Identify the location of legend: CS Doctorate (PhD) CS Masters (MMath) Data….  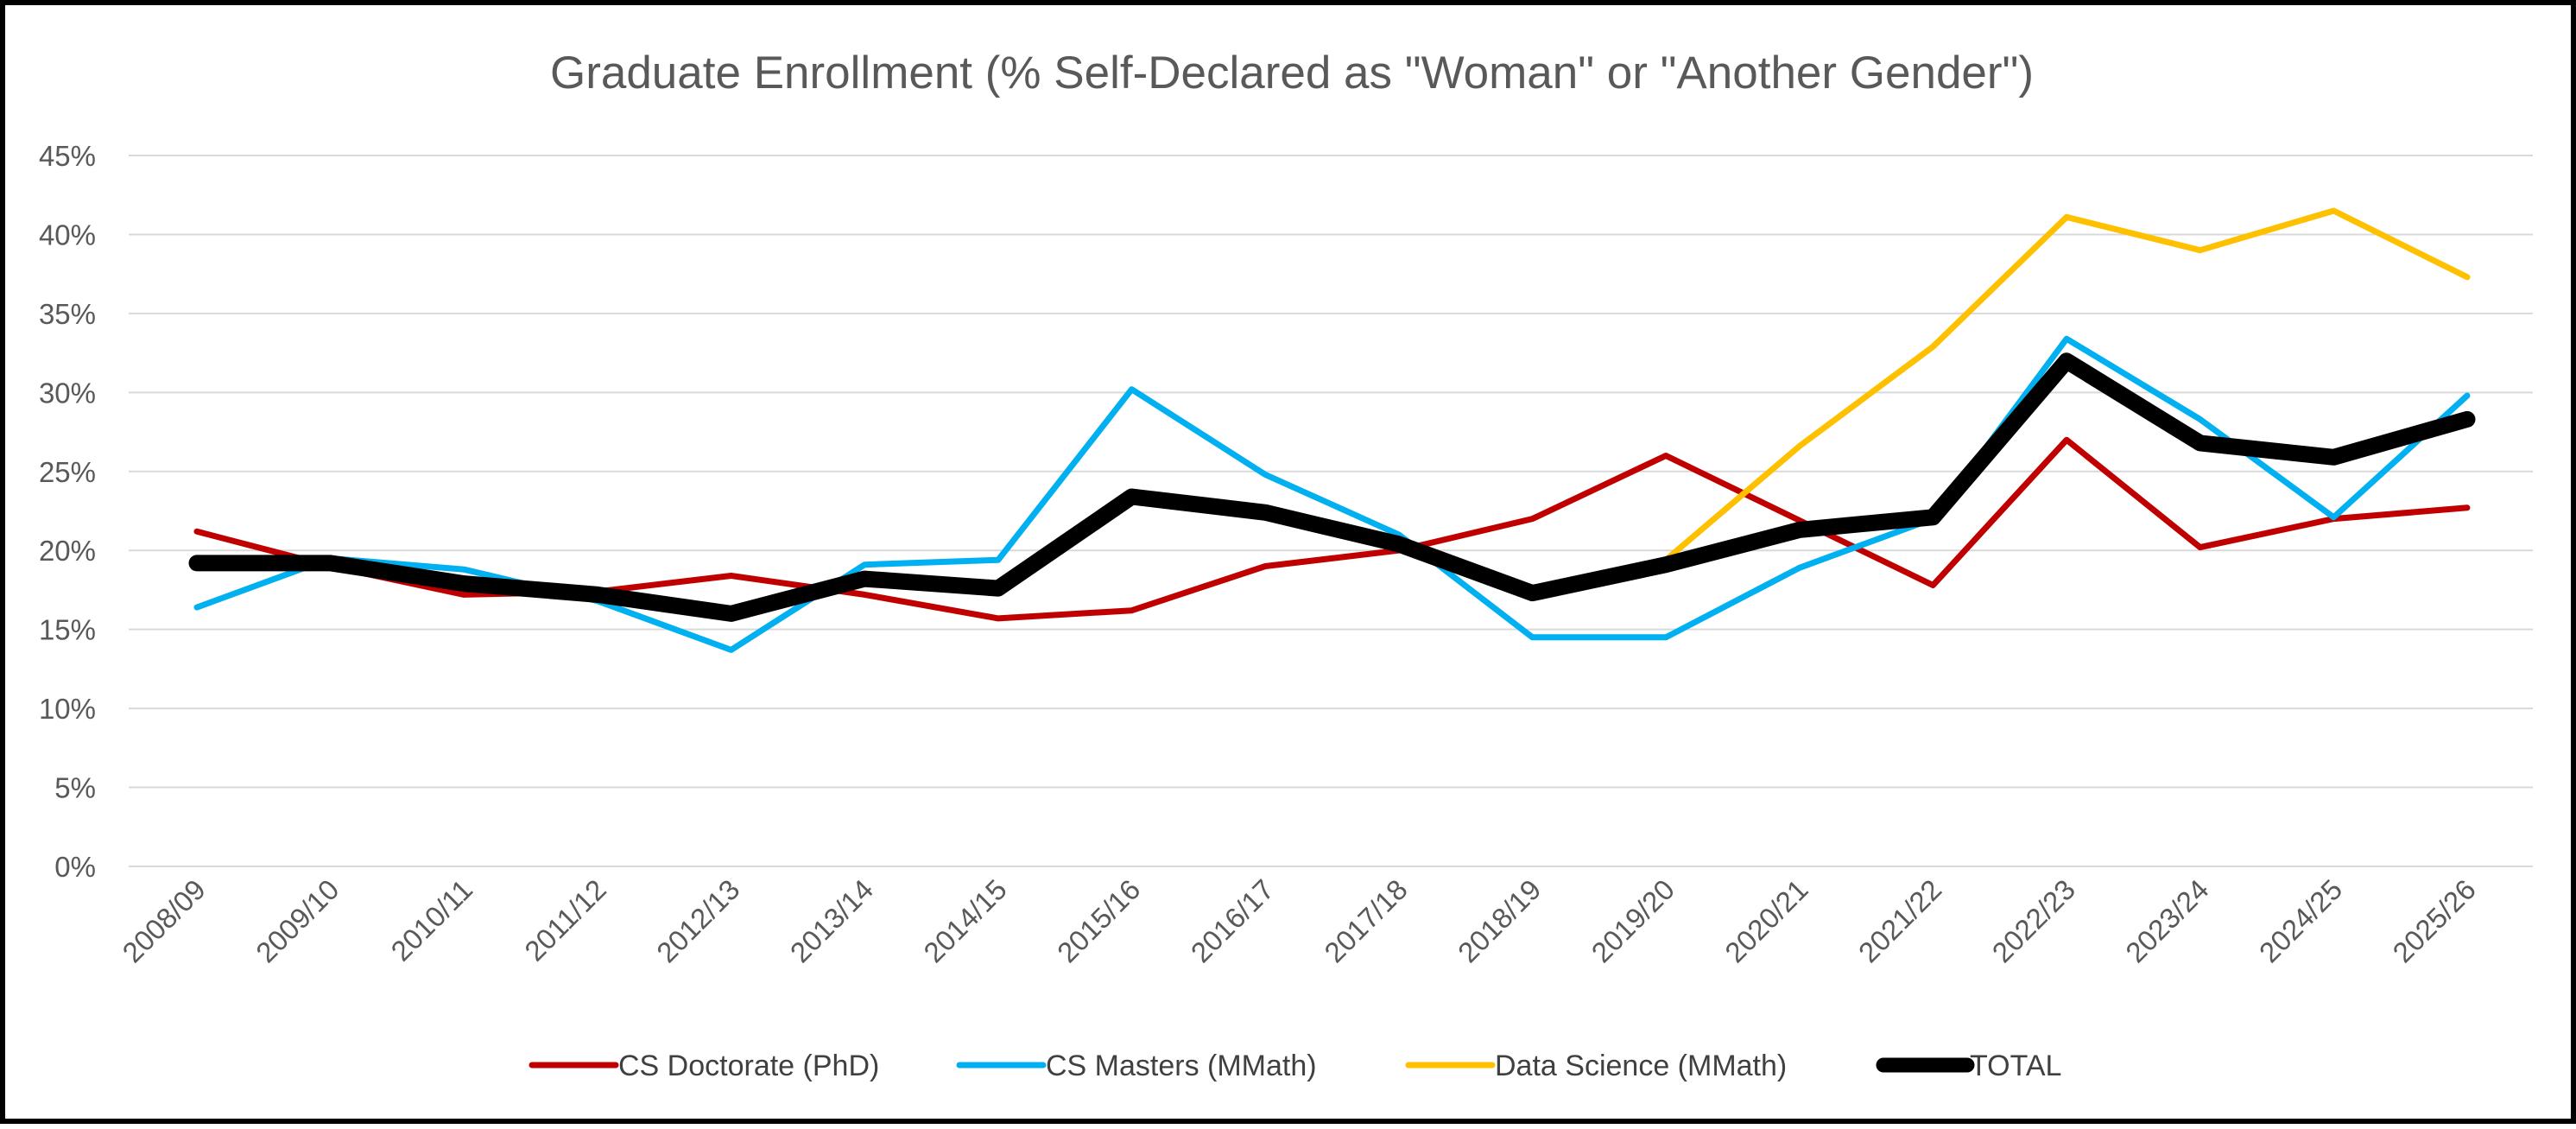
(1294, 1066).